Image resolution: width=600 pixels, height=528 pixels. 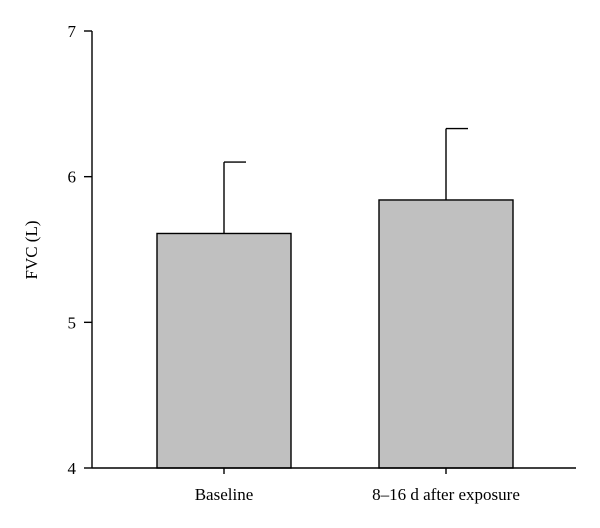 What do you see at coordinates (224, 494) in the screenshot?
I see `x-tick-label-0: Baseline` at bounding box center [224, 494].